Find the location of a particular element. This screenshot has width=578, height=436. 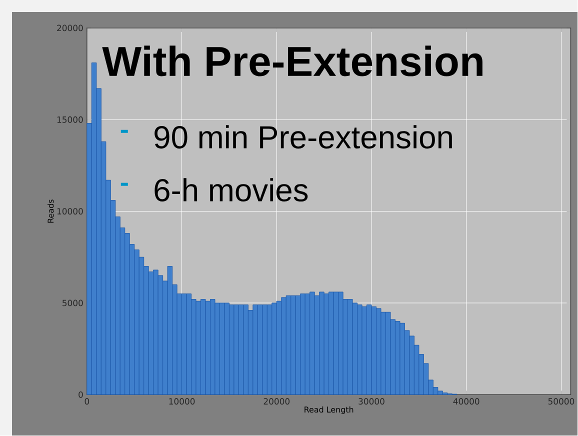

chart-title: With Pre-Extension is located at coordinates (292, 61).